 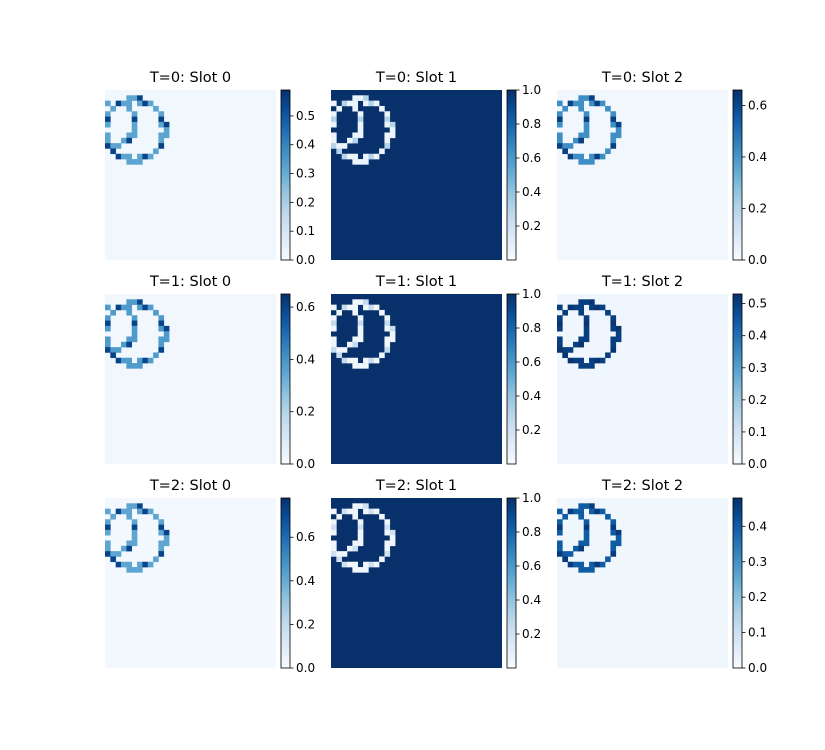 I want to click on heatmap-panel-6: T=2: Slot 0 0.0 0.2 0.4 0.6, so click(x=210, y=576).